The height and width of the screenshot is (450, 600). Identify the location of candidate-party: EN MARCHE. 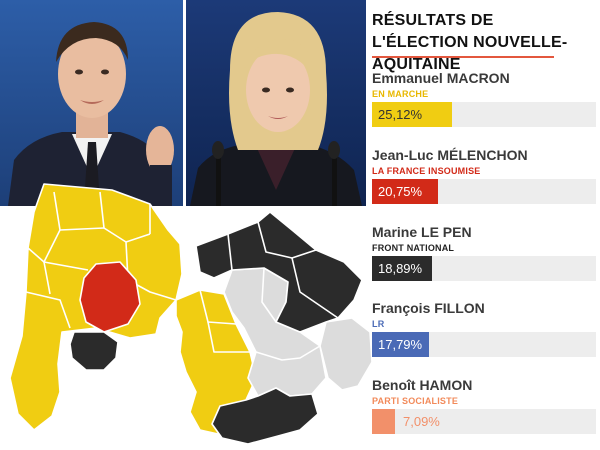
(400, 94).